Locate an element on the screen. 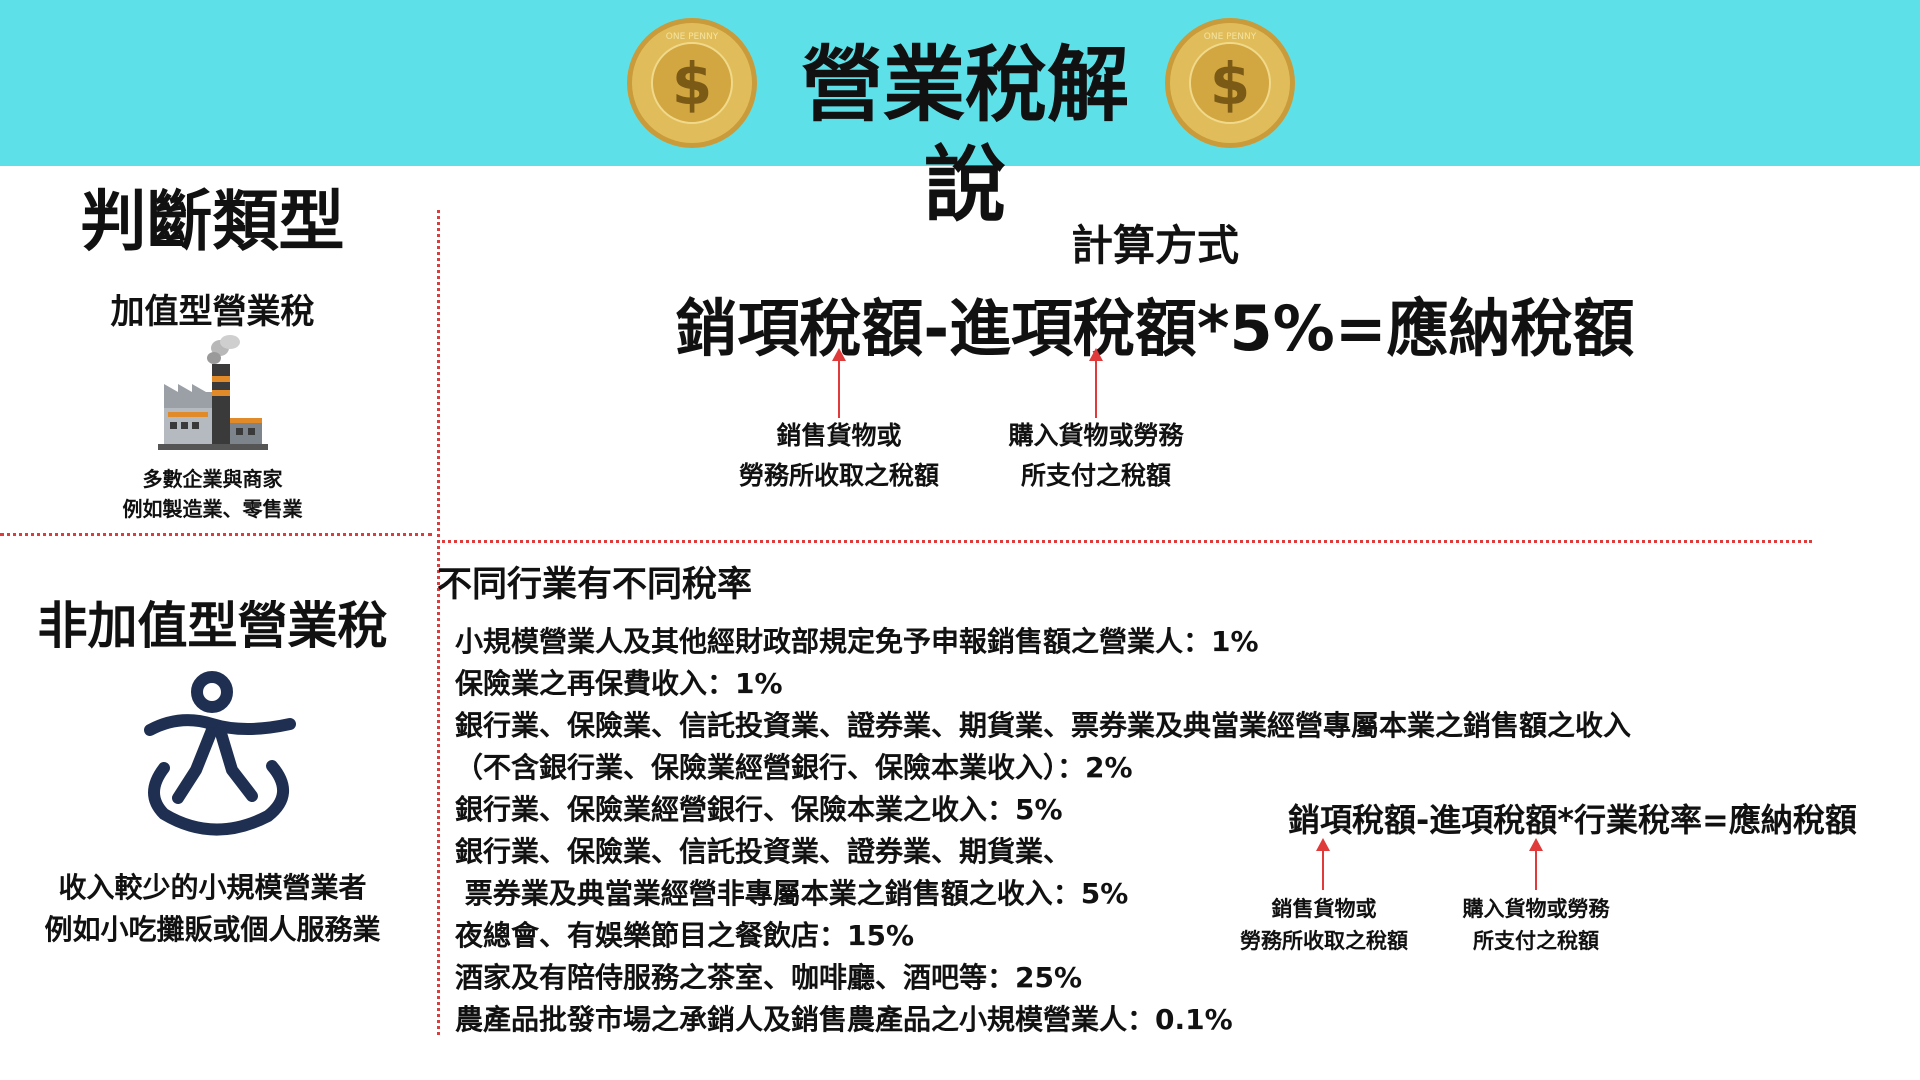 The height and width of the screenshot is (1080, 1920). non-vat-formula: 銷項稅額-進項稅額*行業稅率=應納稅額 is located at coordinates (1572, 820).